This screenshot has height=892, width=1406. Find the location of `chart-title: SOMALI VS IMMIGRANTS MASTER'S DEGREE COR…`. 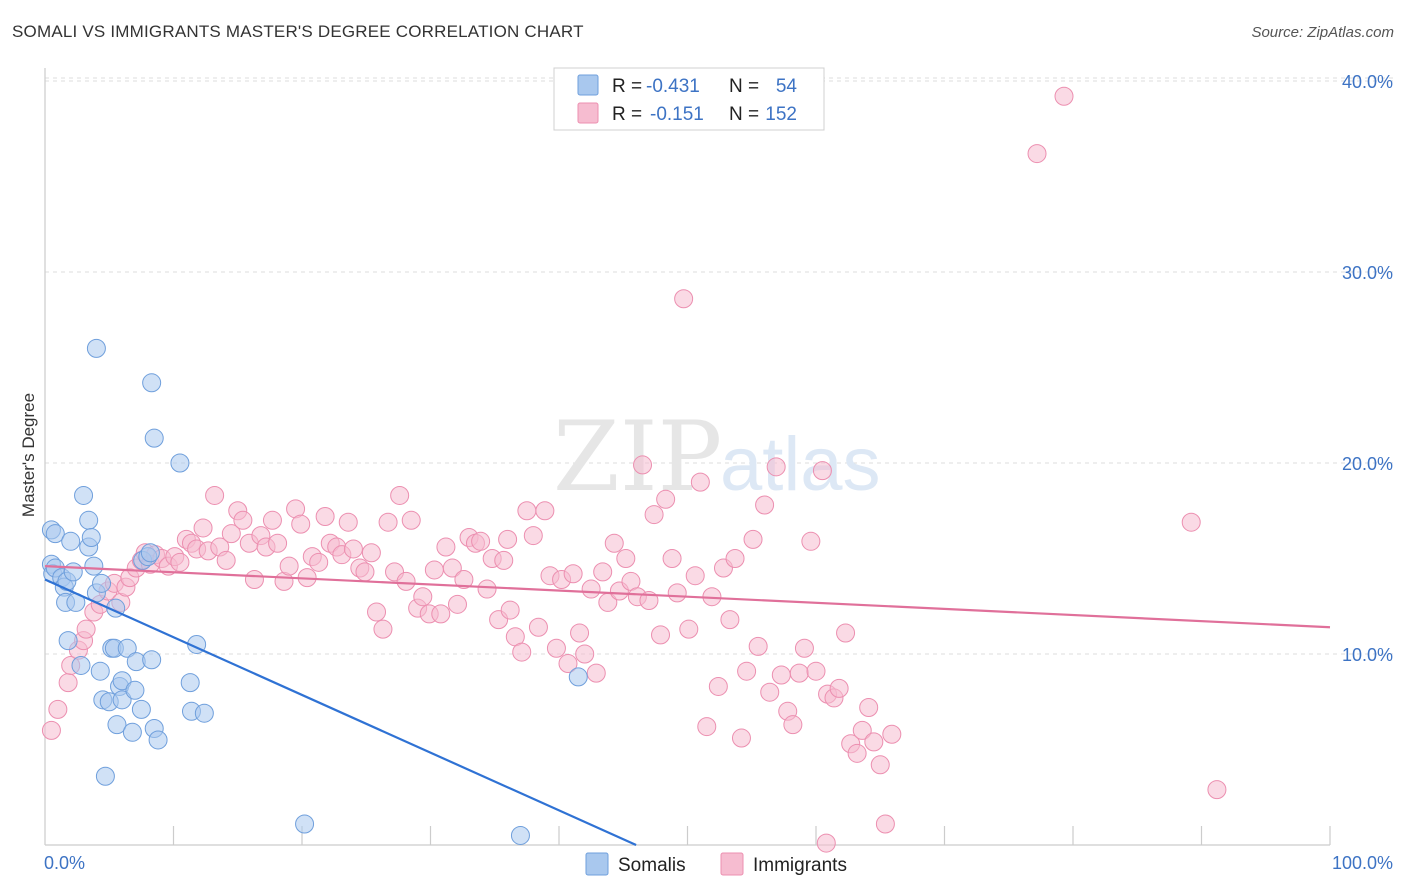

chart-title: SOMALI VS IMMIGRANTS MASTER'S DEGREE COR… is located at coordinates (298, 31).